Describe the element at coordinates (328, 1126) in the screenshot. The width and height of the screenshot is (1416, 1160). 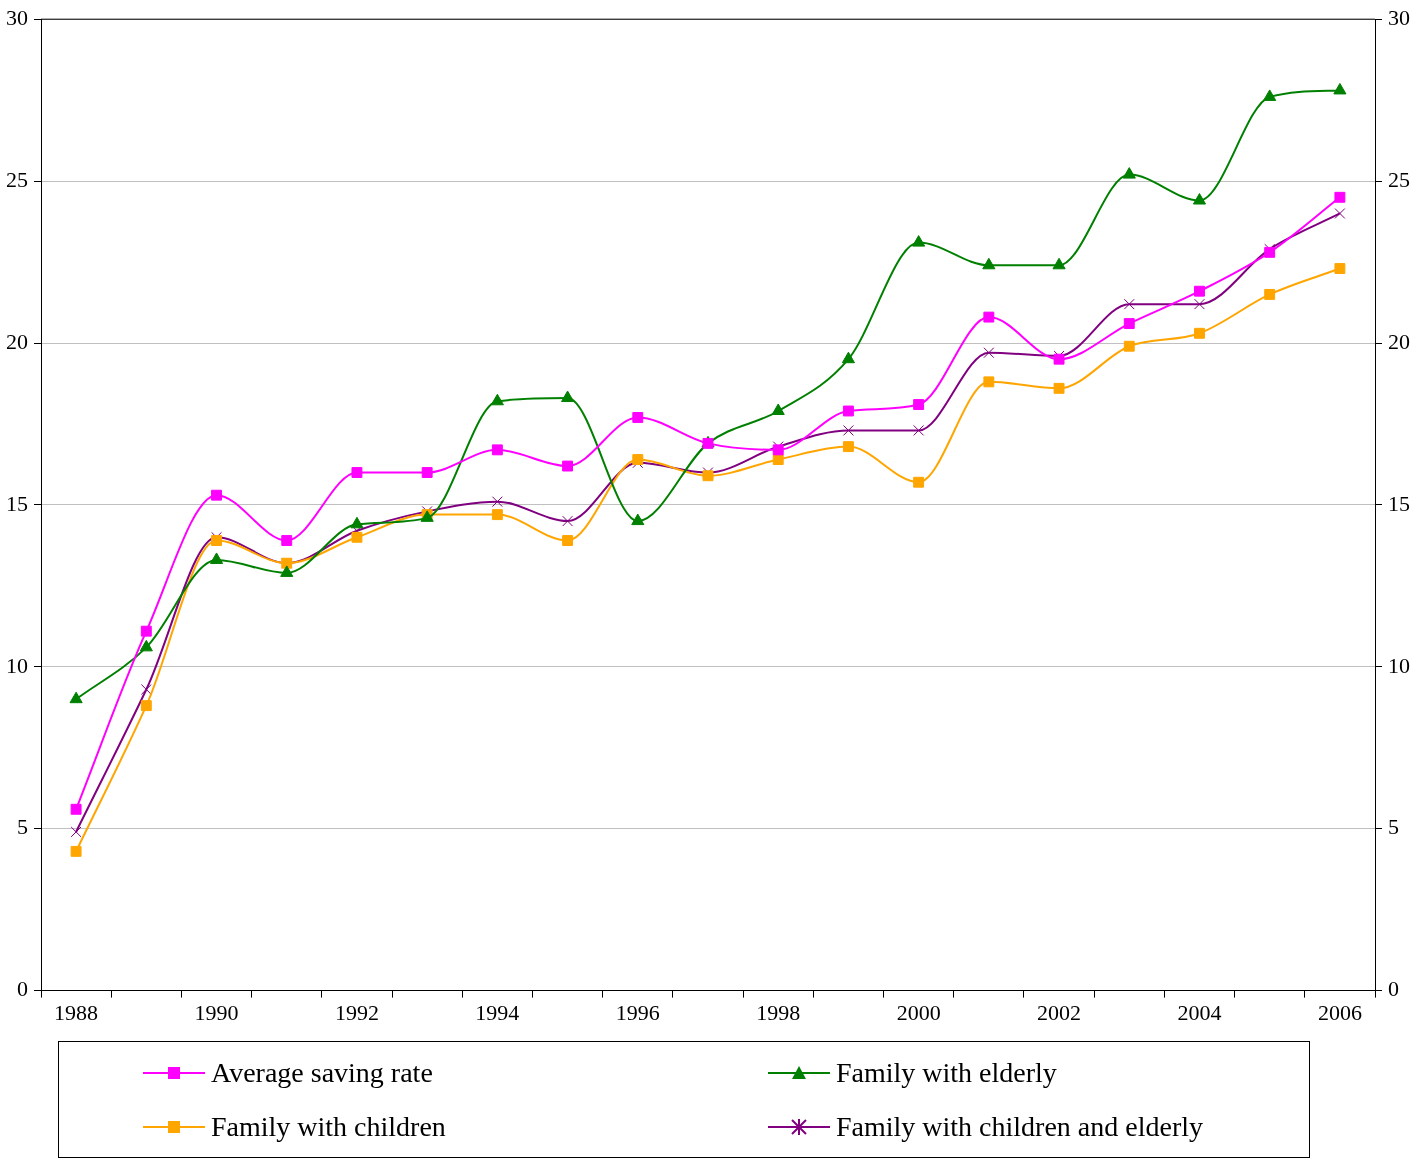
I see `legend-label: Family with children` at that location.